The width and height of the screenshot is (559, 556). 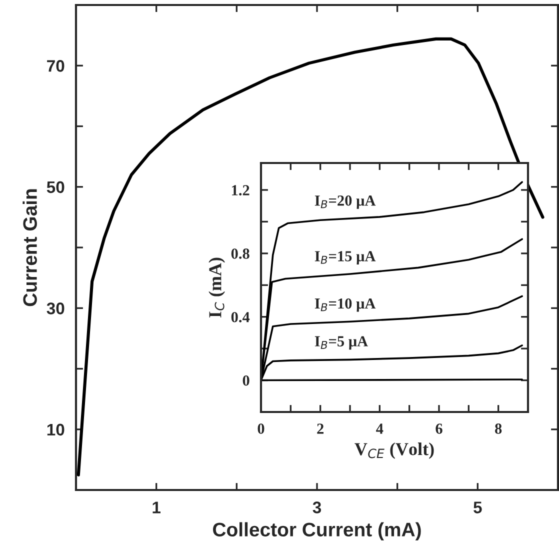 What do you see at coordinates (380, 429) in the screenshot?
I see `x-tick-label: 4` at bounding box center [380, 429].